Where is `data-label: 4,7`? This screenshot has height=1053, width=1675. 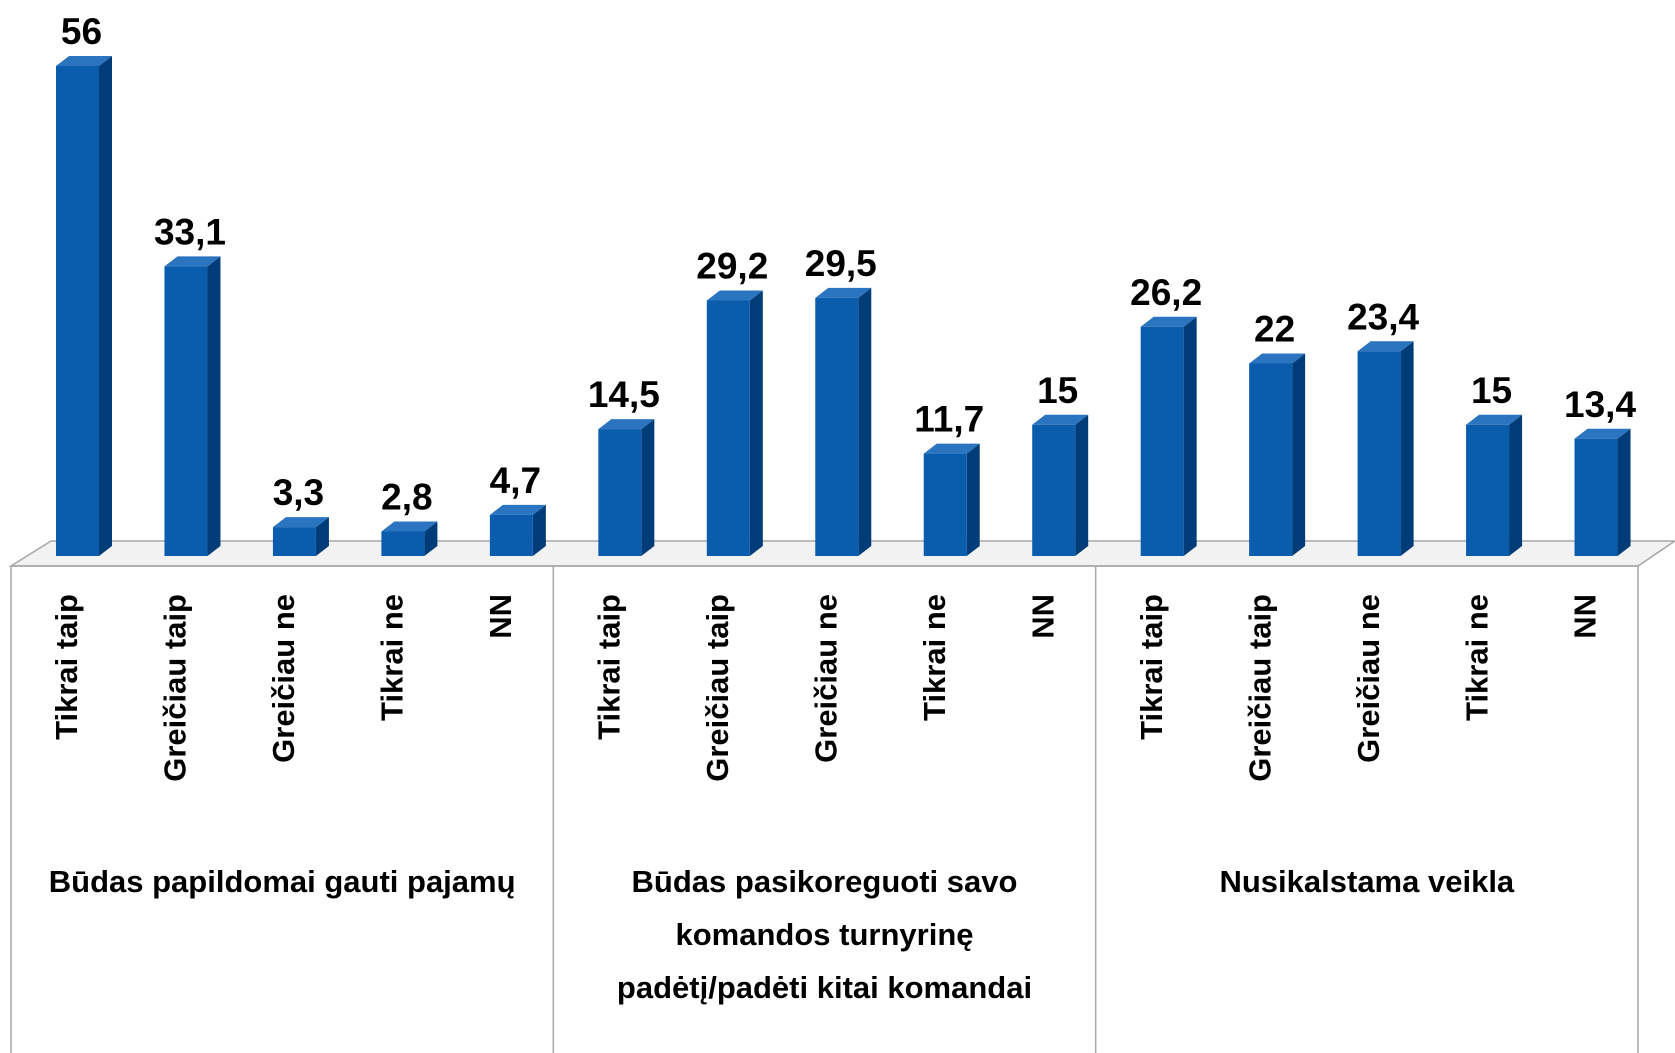
data-label: 4,7 is located at coordinates (515, 480).